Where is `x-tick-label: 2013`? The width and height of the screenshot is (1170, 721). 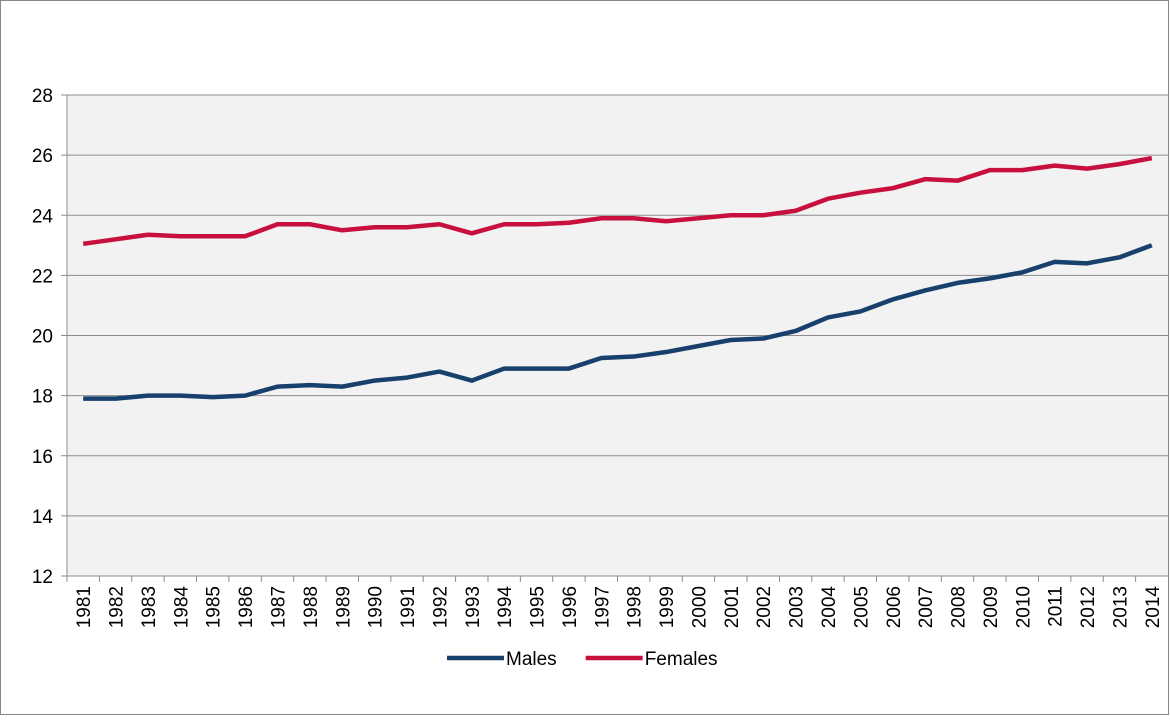
x-tick-label: 2013 is located at coordinates (1120, 607).